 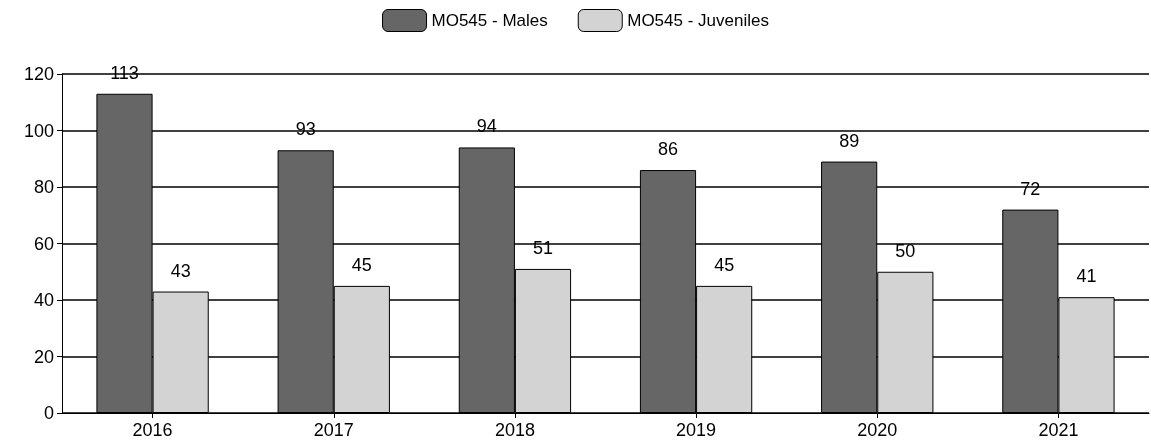 I want to click on data-label: 43, so click(x=180, y=270).